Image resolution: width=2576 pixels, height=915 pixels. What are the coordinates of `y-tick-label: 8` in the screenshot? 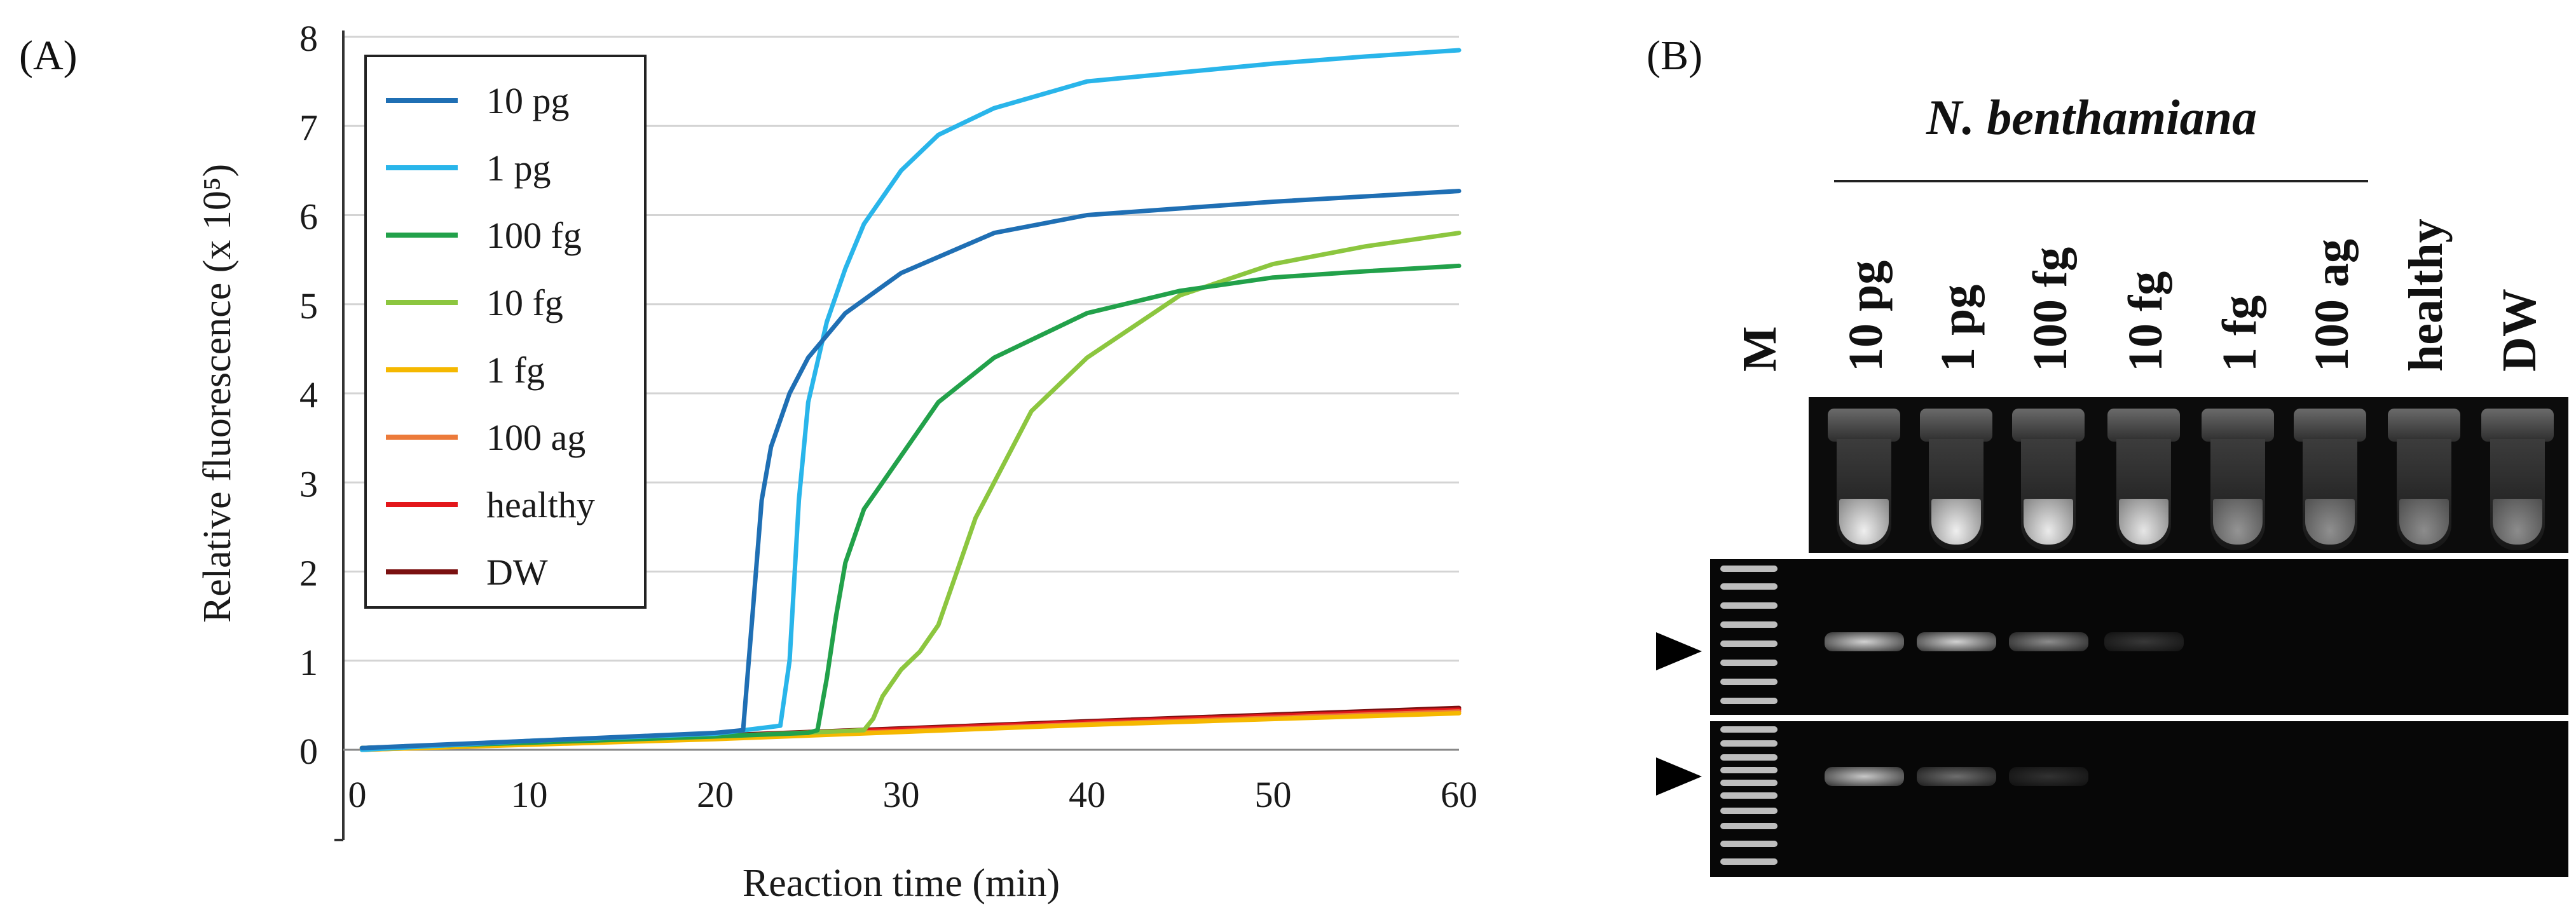 It's located at (308, 38).